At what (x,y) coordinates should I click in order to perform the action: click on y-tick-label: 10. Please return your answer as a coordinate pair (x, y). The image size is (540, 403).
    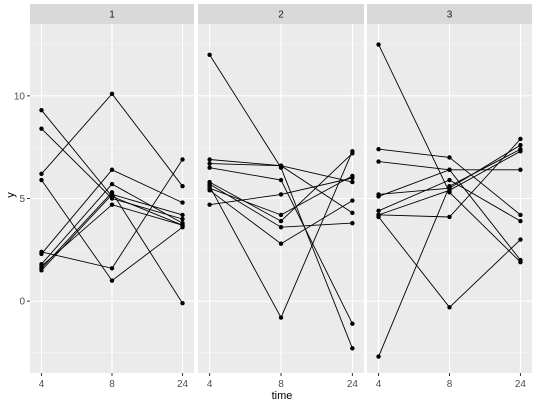
    Looking at the image, I should click on (20, 96).